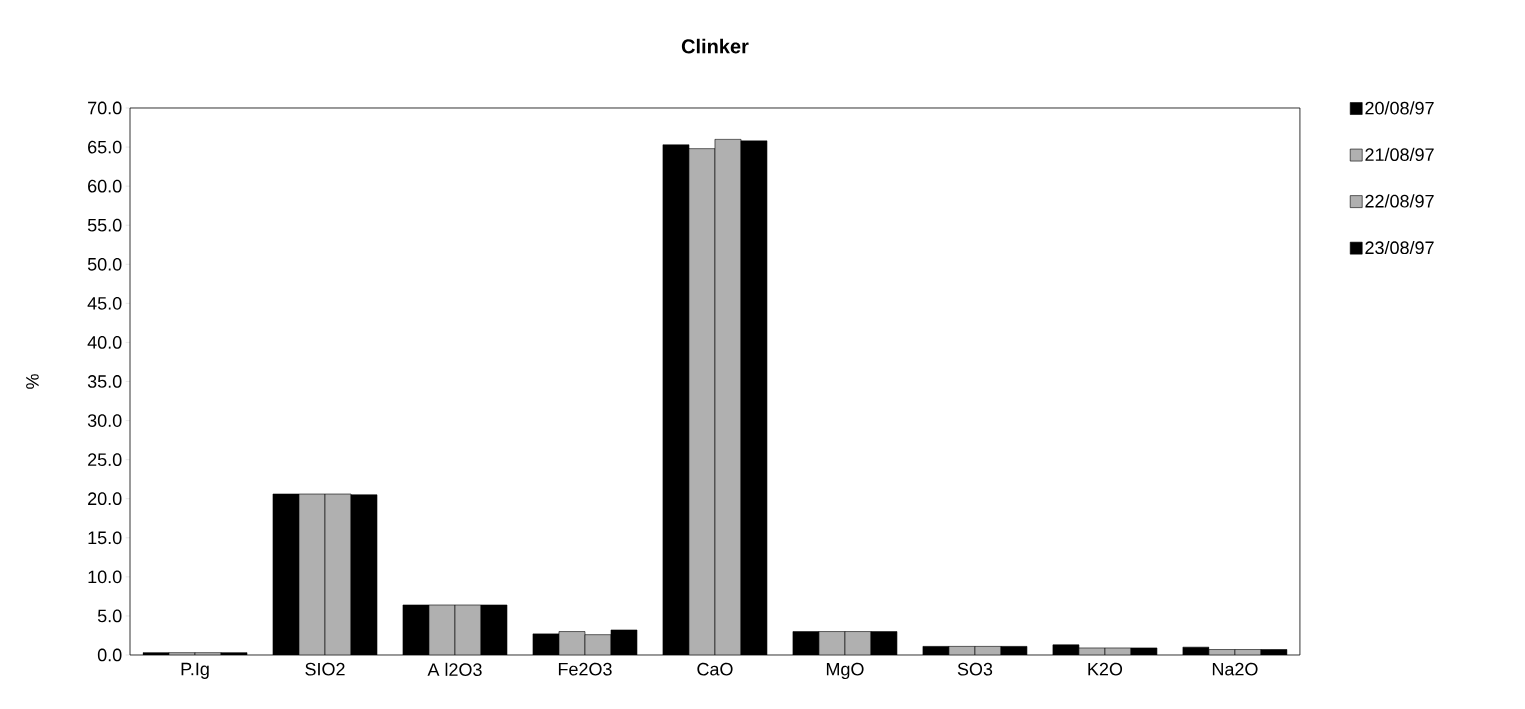 Image resolution: width=1525 pixels, height=709 pixels. I want to click on y-tick-label: 35.0, so click(104, 381).